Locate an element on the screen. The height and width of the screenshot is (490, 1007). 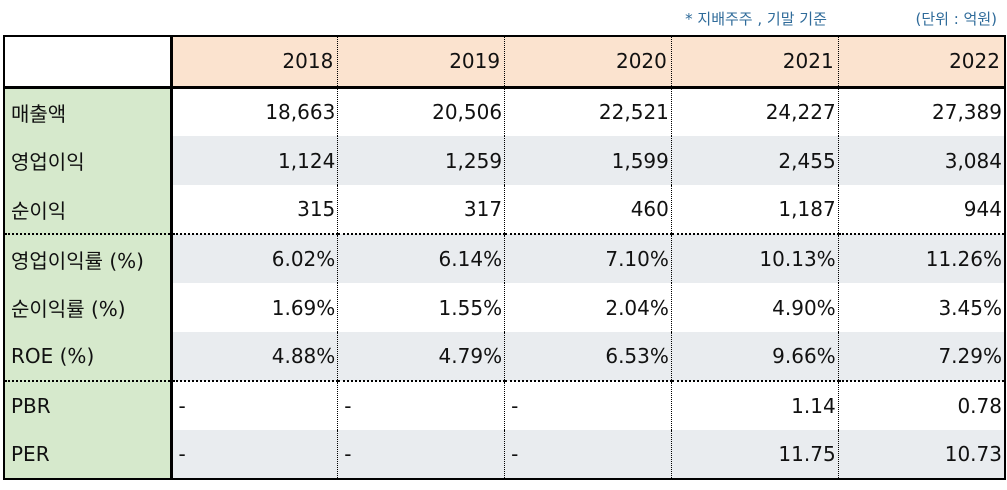
value-cell: 2,455 is located at coordinates (754, 160).